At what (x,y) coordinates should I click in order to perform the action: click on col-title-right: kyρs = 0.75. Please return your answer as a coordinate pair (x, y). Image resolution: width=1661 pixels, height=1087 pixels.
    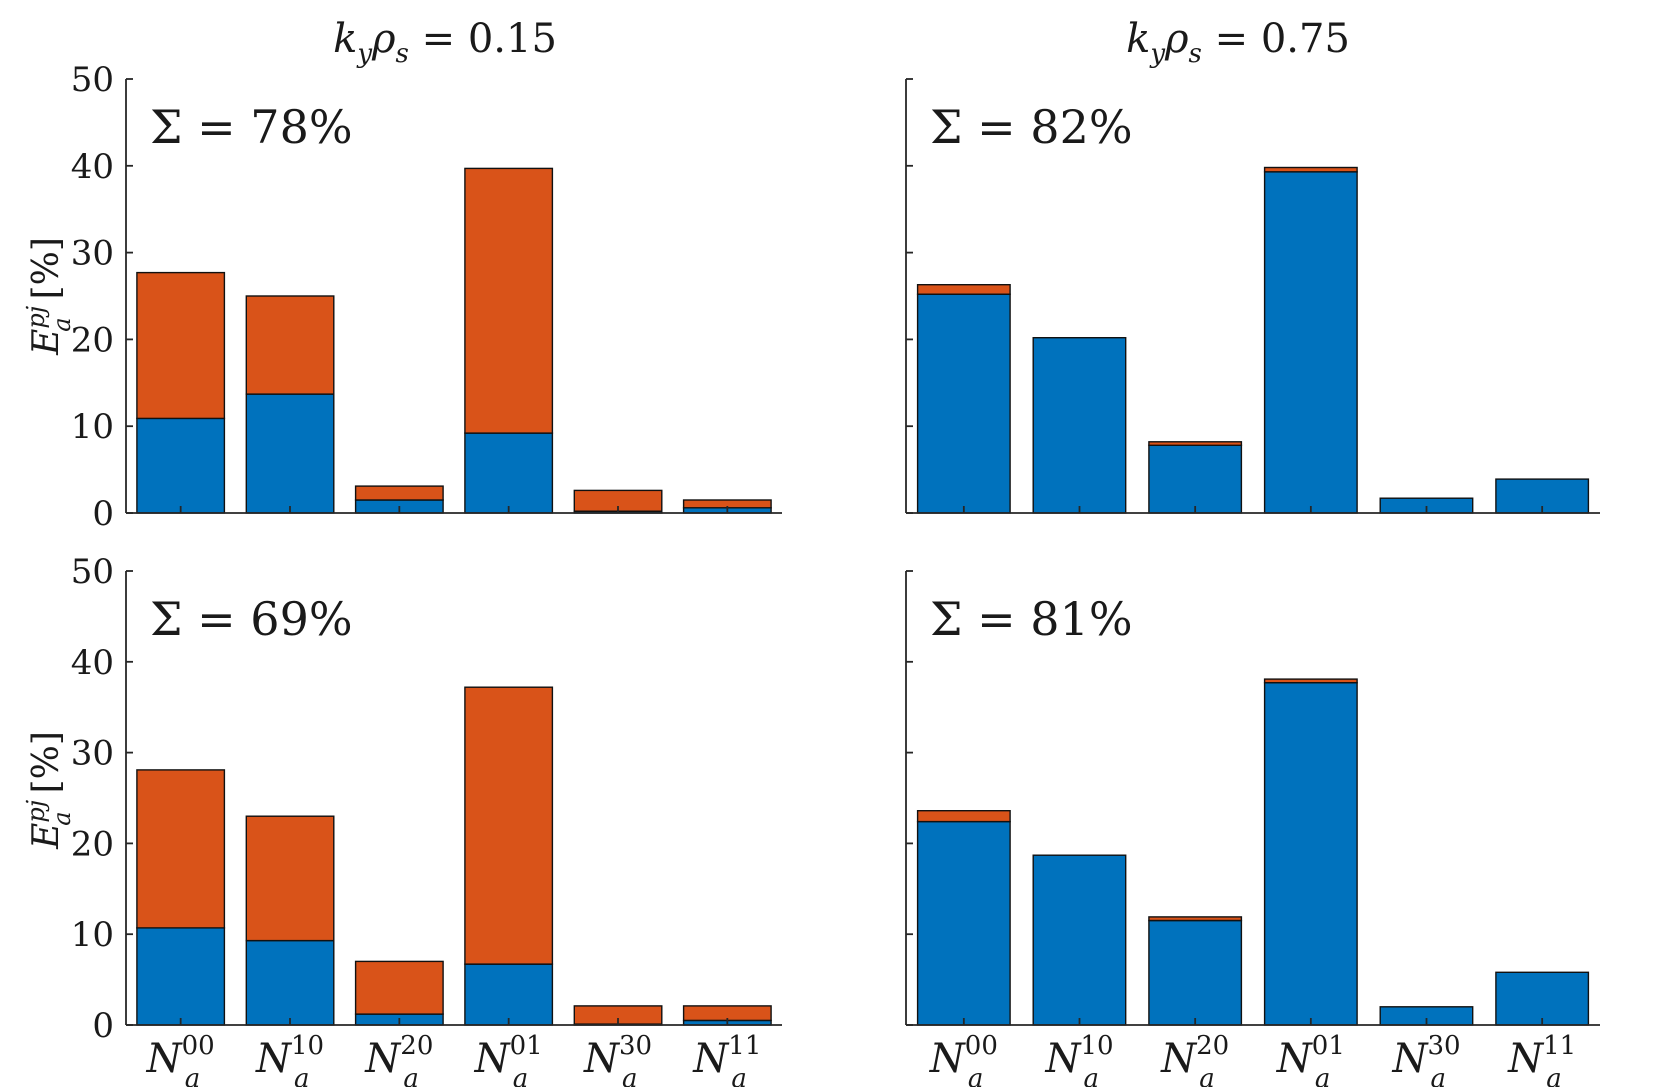
    Looking at the image, I should click on (1238, 42).